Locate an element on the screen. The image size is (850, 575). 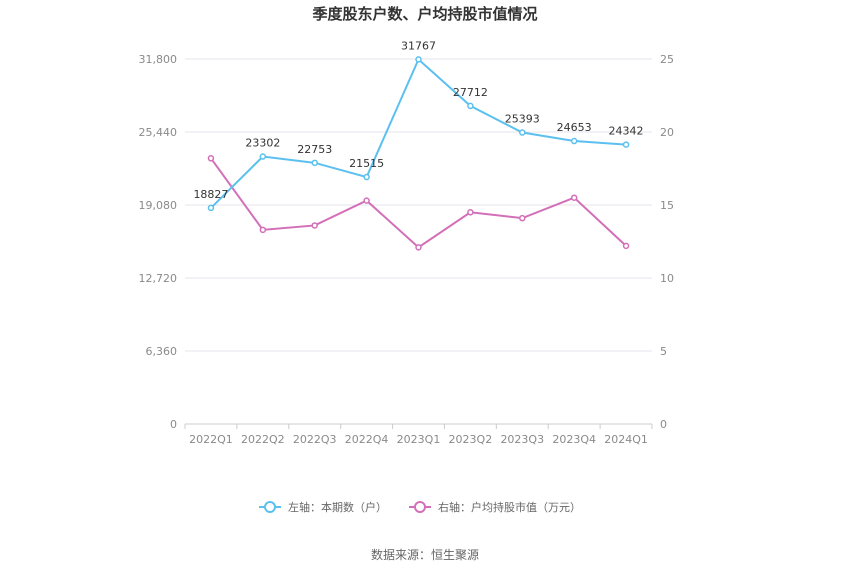
legend: 左轴：本期数（户） 右轴：户均持股市值（万元） is located at coordinates (420, 507).